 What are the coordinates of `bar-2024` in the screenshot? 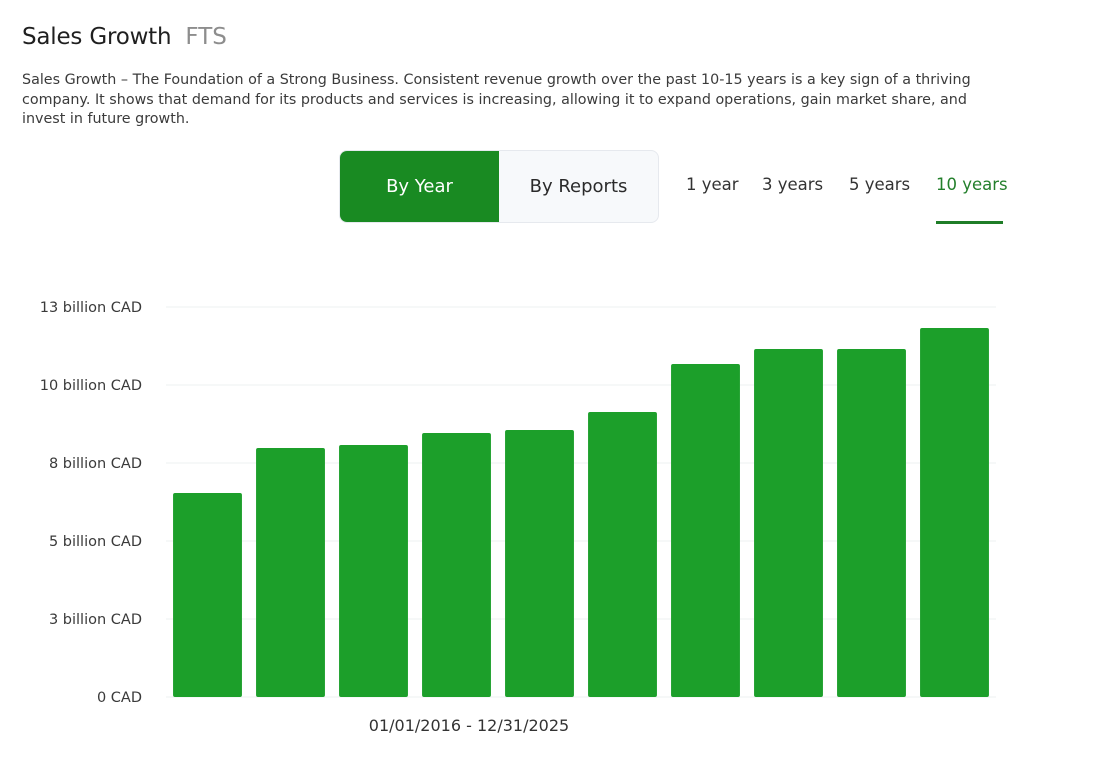 It's located at (871, 523).